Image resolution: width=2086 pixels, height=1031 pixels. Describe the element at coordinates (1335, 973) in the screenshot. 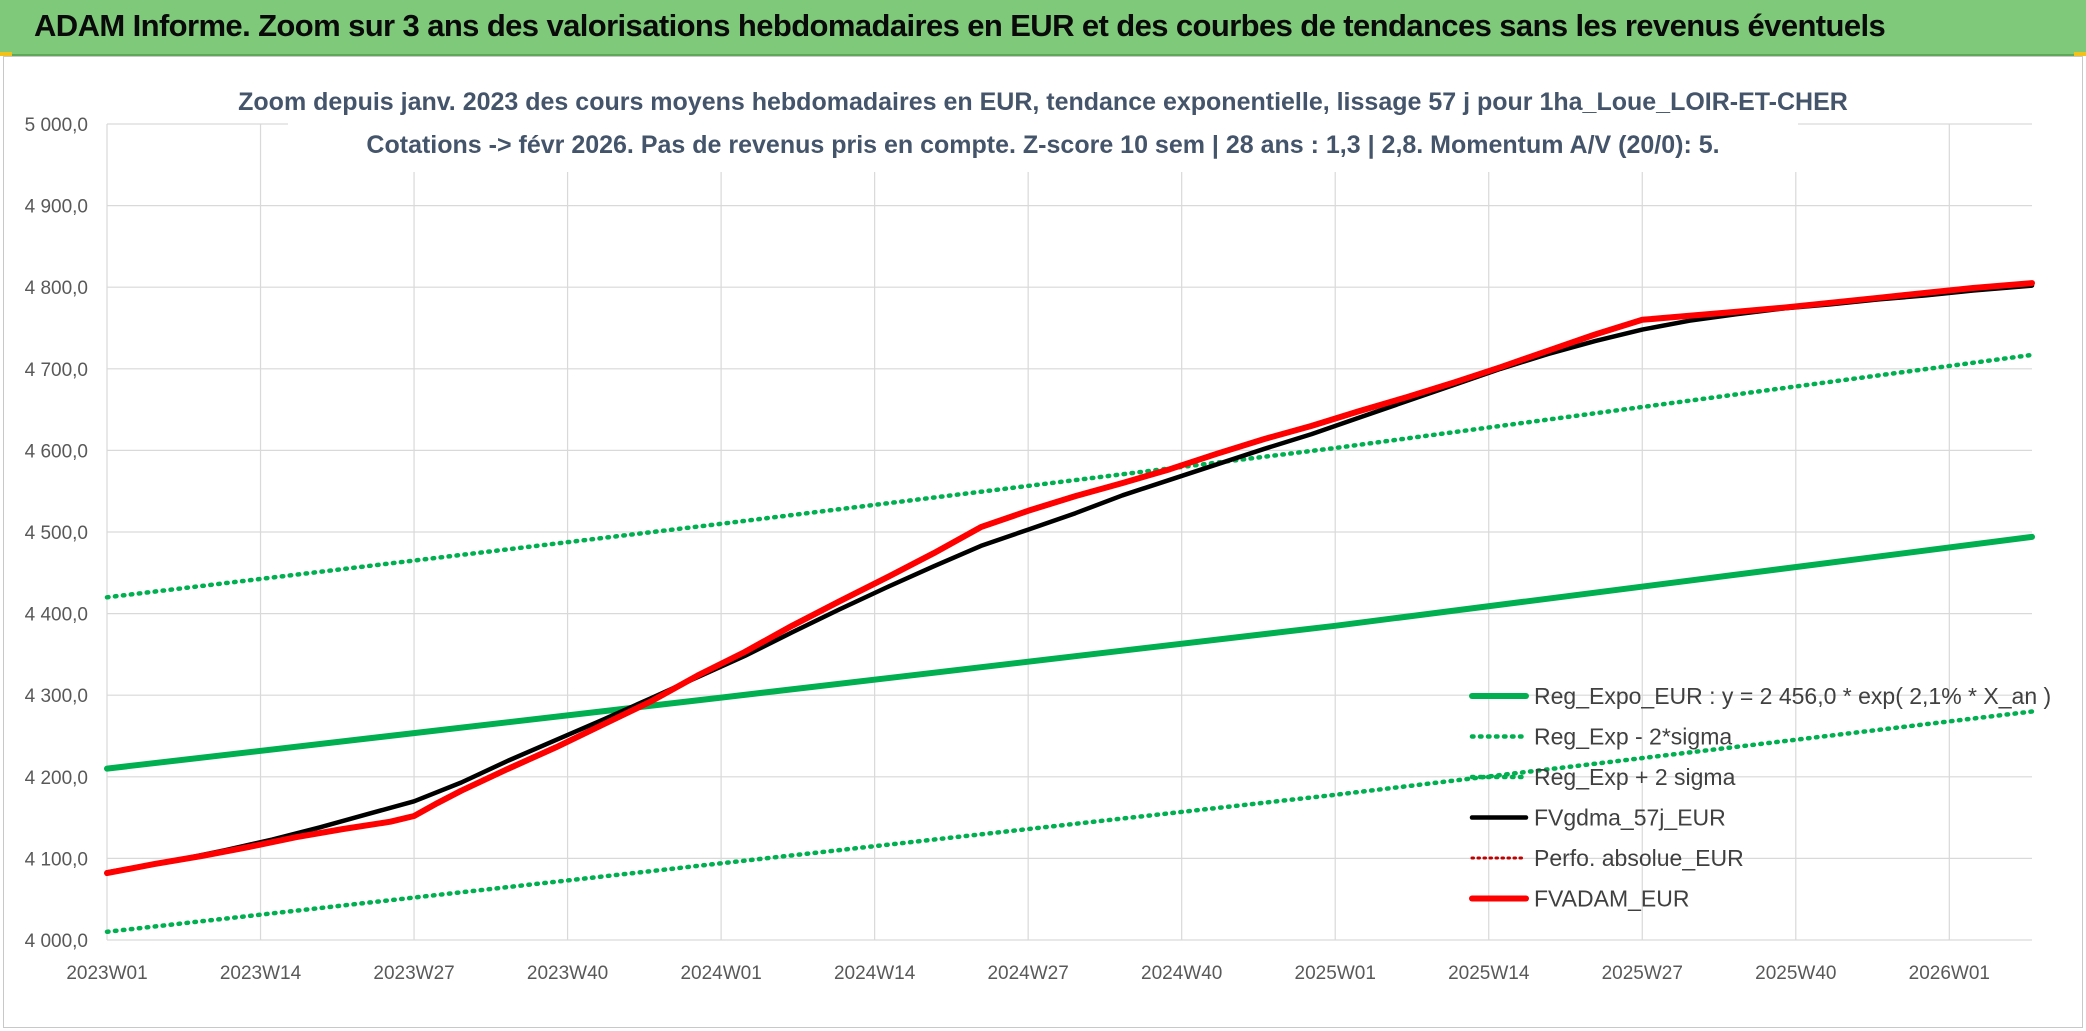

I see `x-tick-label: 2025W01` at that location.